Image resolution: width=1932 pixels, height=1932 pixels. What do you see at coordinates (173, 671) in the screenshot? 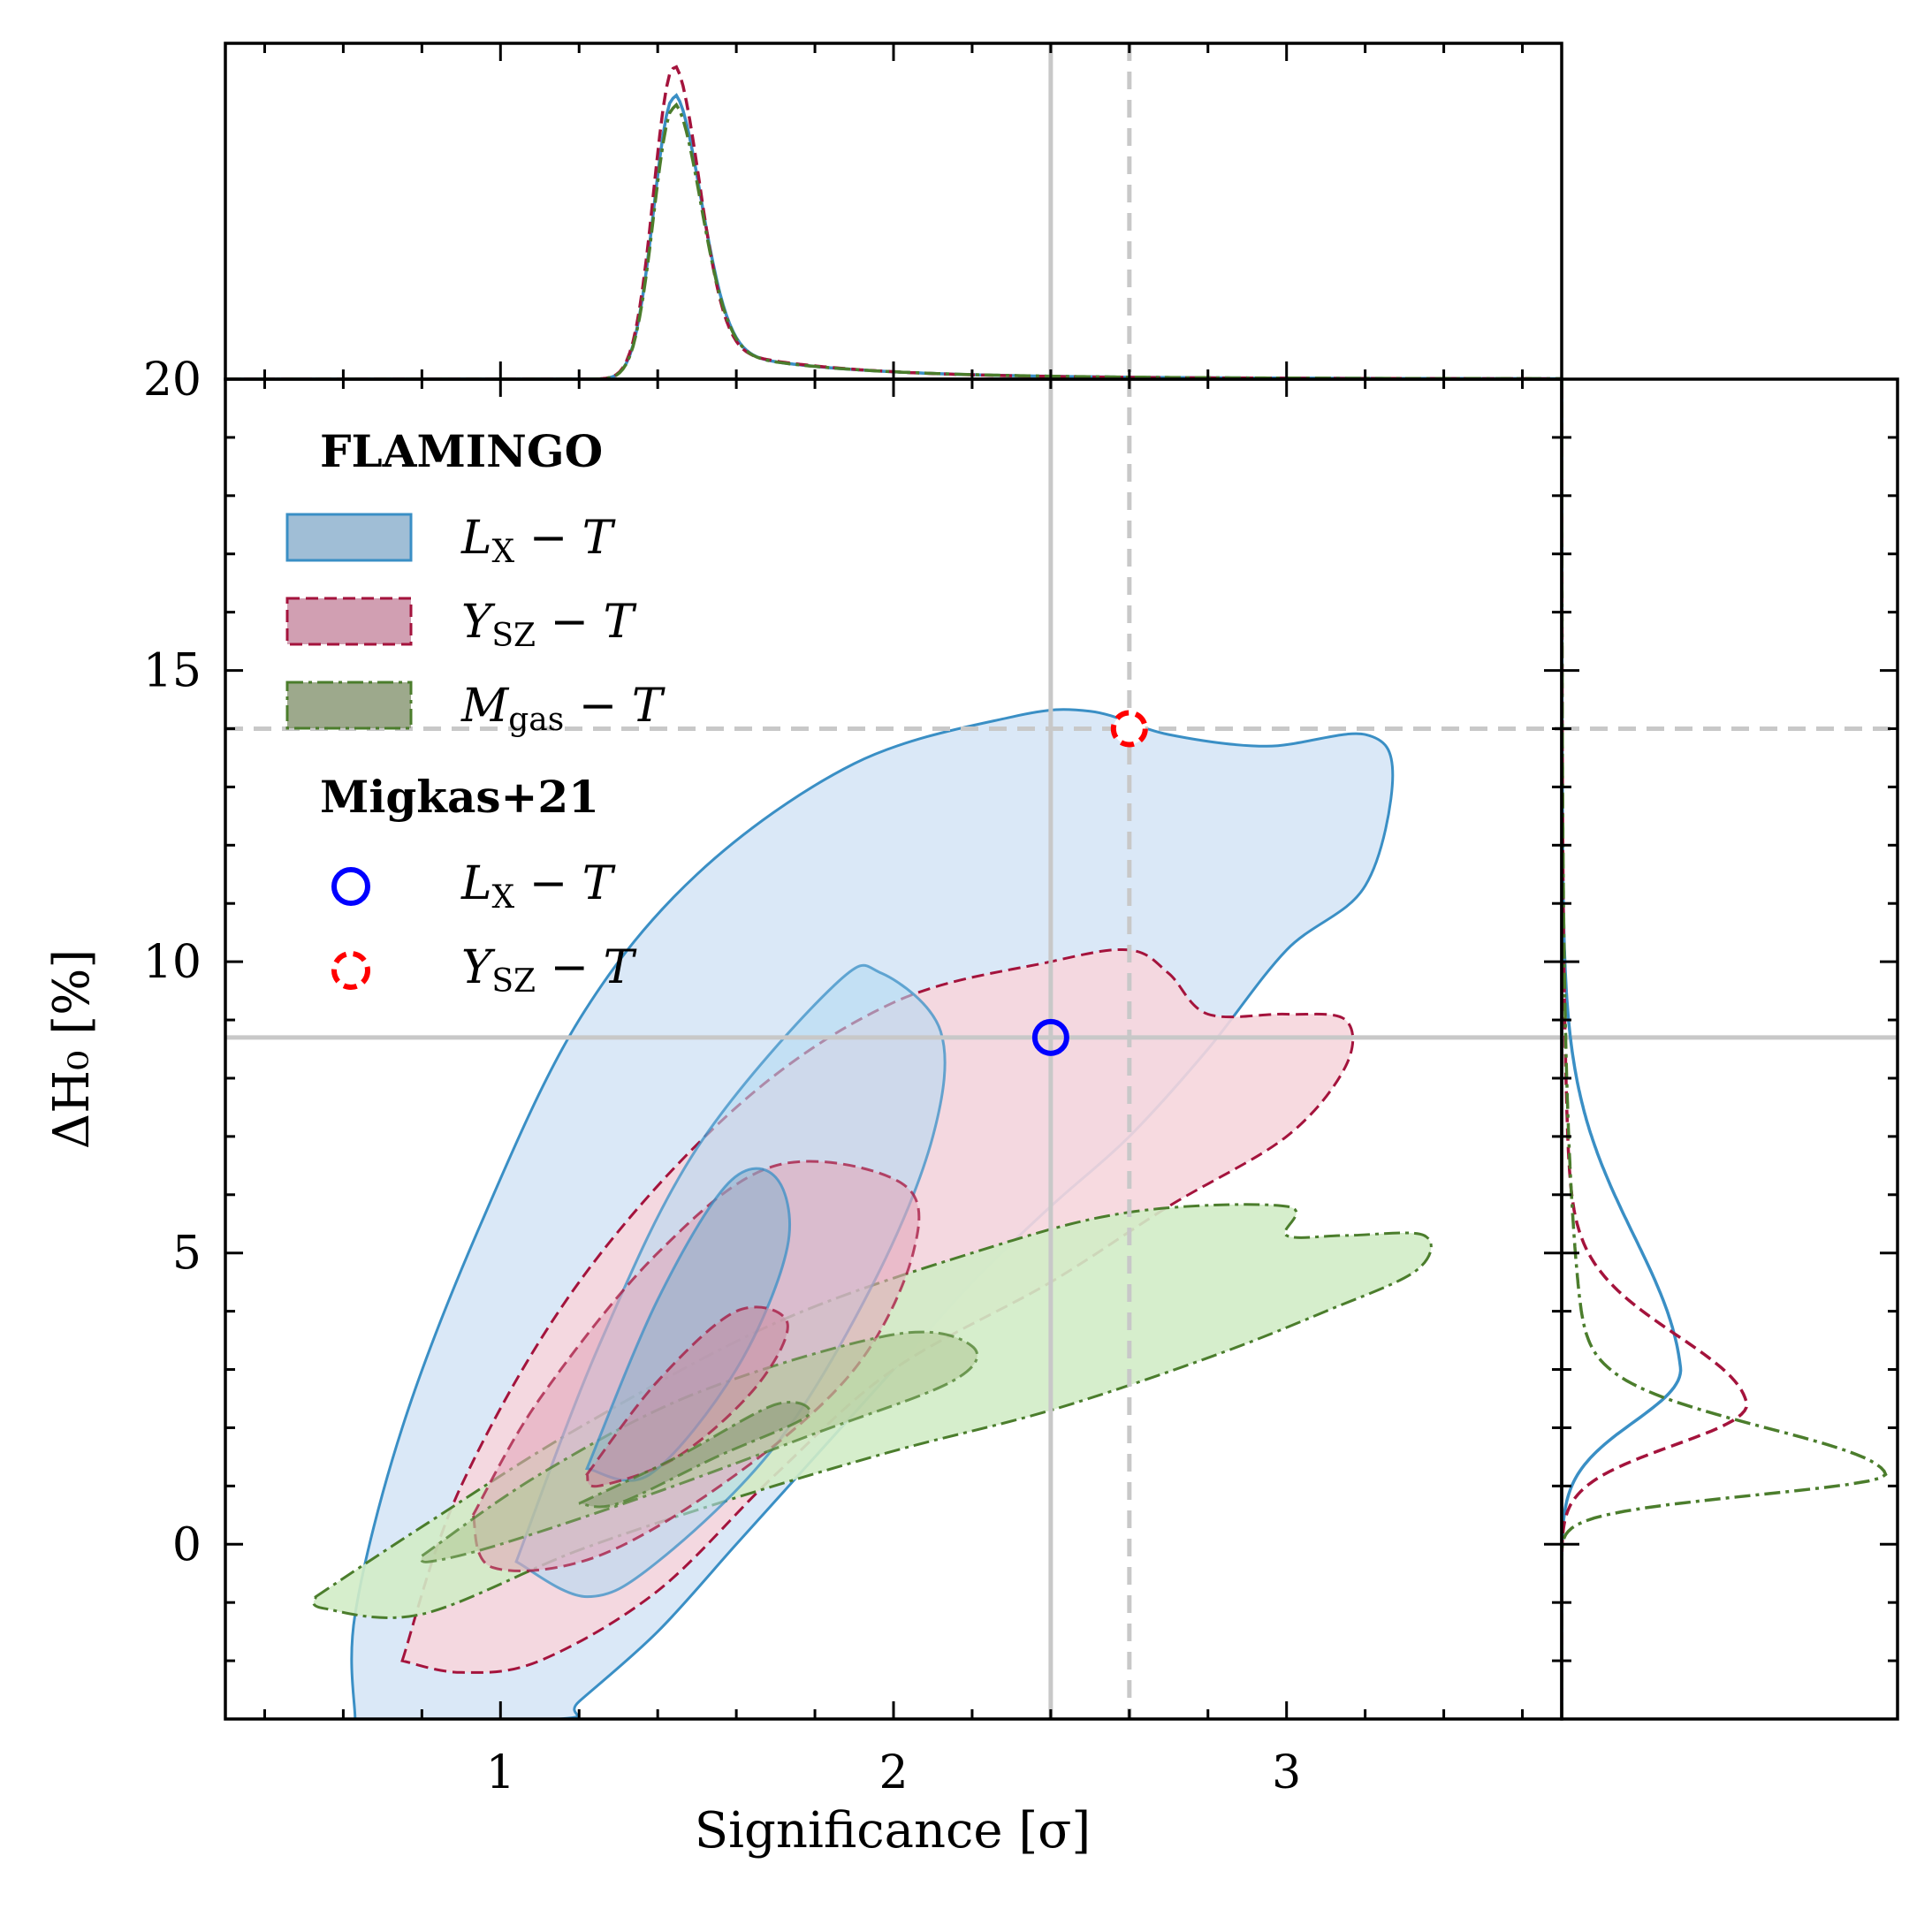
I see `y-tick-label: 15` at bounding box center [173, 671].